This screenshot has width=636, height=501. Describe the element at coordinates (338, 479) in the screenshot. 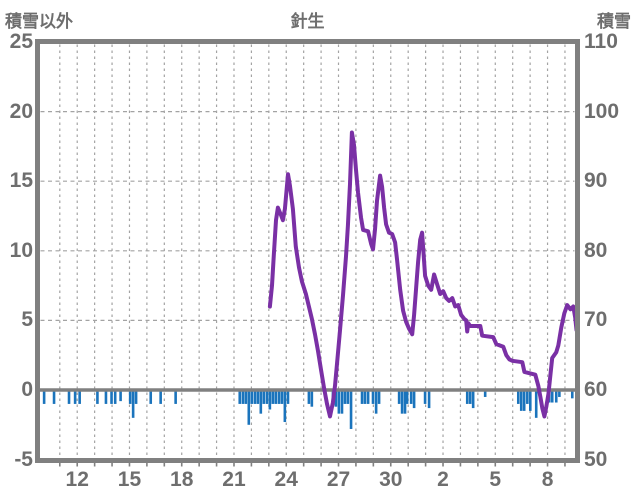

I see `x-tick-label: 27` at that location.